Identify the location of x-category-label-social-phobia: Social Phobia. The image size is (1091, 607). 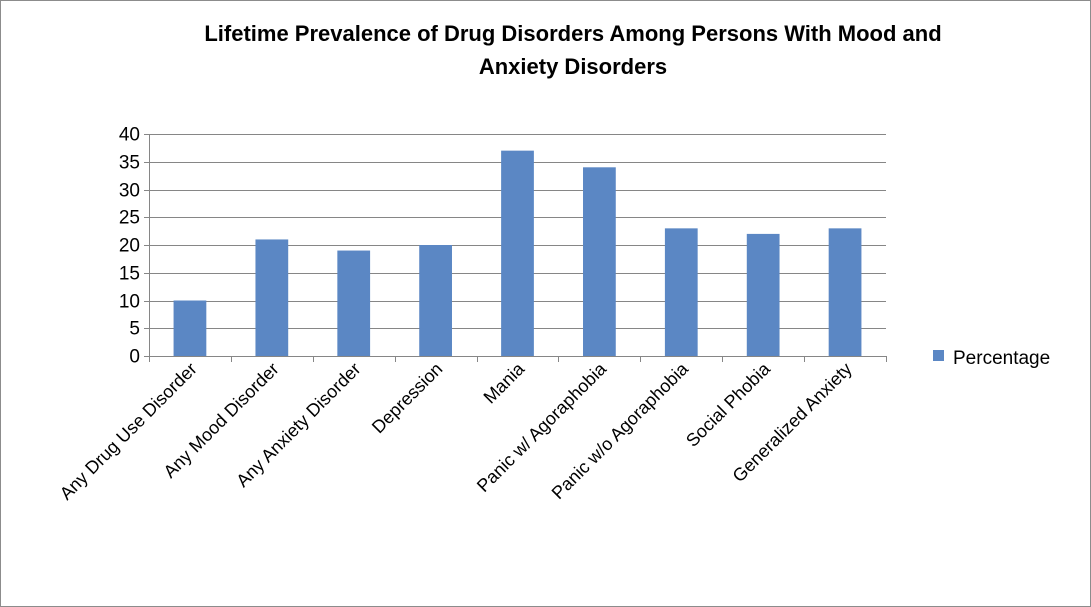
(728, 404).